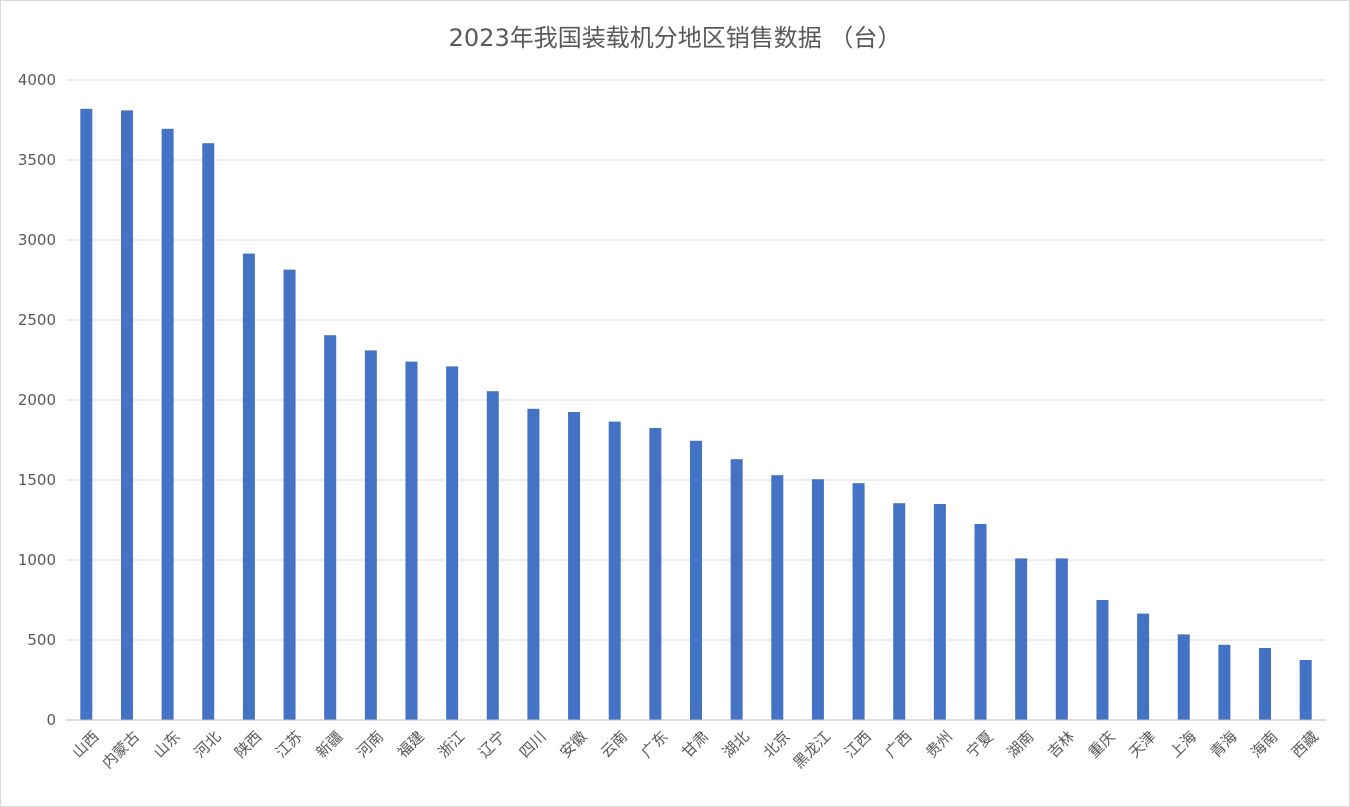 The image size is (1350, 807). What do you see at coordinates (329, 745) in the screenshot?
I see `x-tick-label: 新疆` at bounding box center [329, 745].